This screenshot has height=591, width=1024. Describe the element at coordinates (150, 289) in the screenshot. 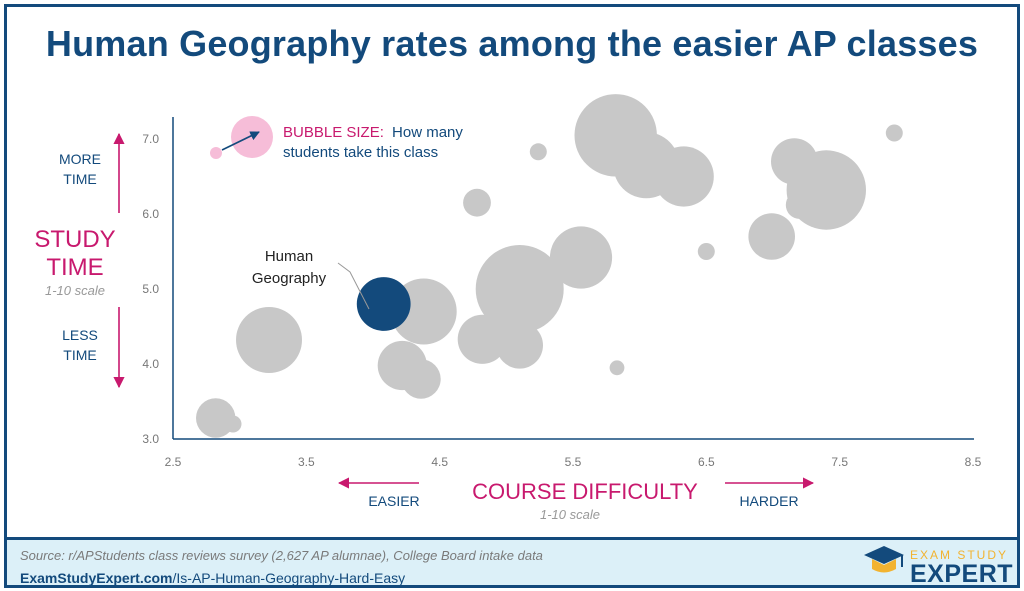

I see `y-tick-label: 5.0` at that location.